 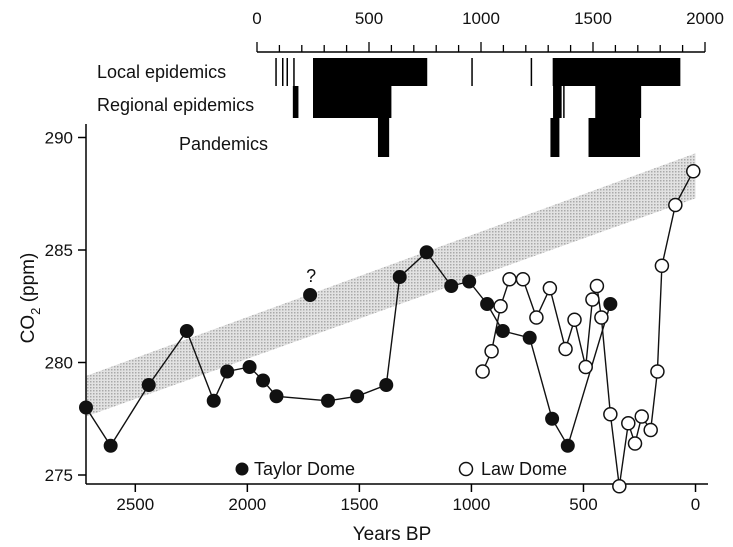 I want to click on y-tick-label-1: 280, so click(x=59, y=363).